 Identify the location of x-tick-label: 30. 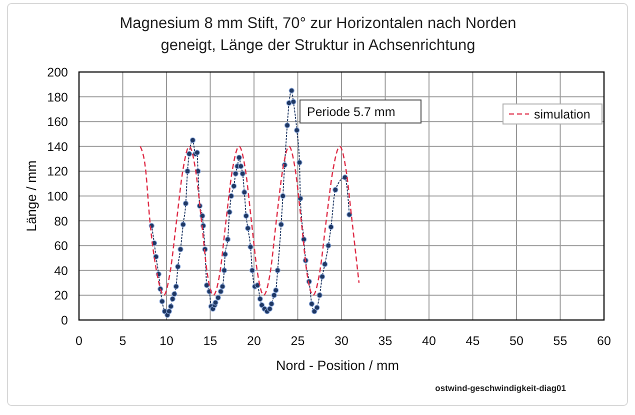
(341, 341).